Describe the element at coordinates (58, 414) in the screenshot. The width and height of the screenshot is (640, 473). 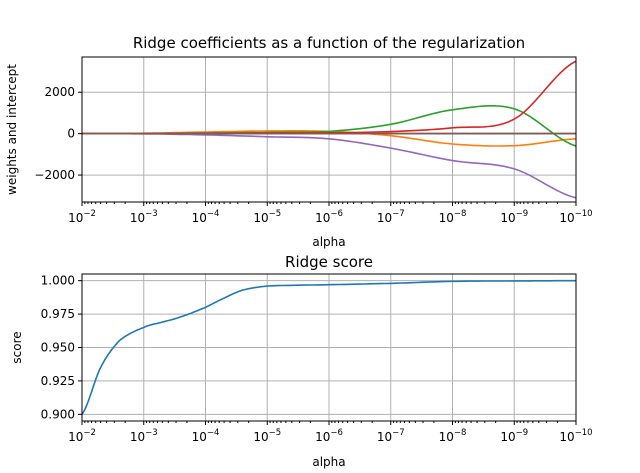
I see `y-tick-label: 0.900` at that location.